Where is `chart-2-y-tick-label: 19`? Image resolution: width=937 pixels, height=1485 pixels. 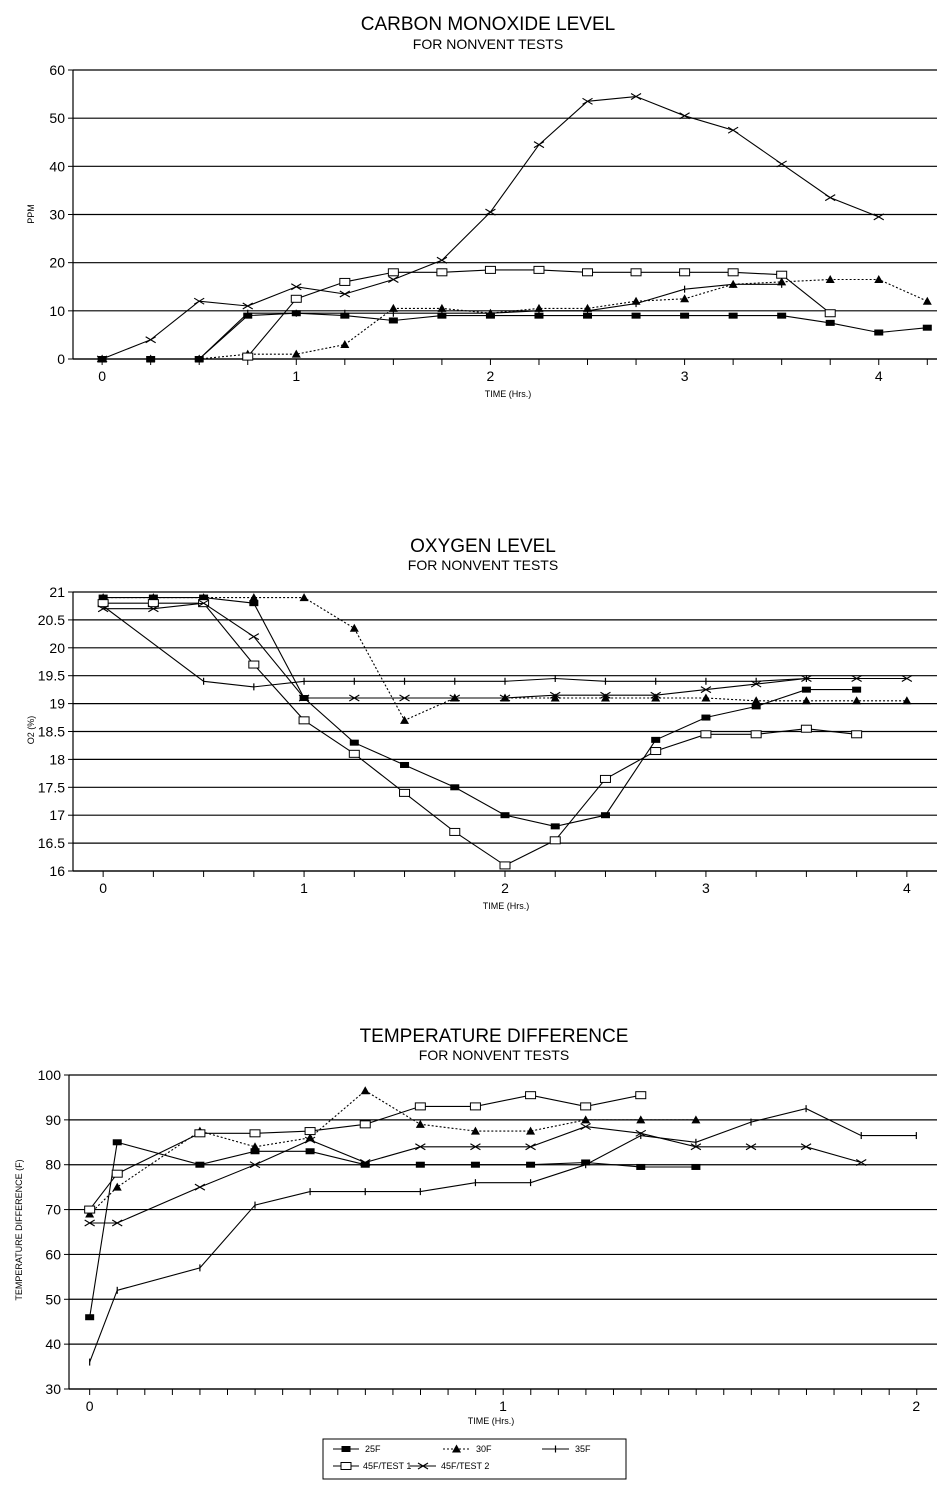 chart-2-y-tick-label: 19 is located at coordinates (57, 704).